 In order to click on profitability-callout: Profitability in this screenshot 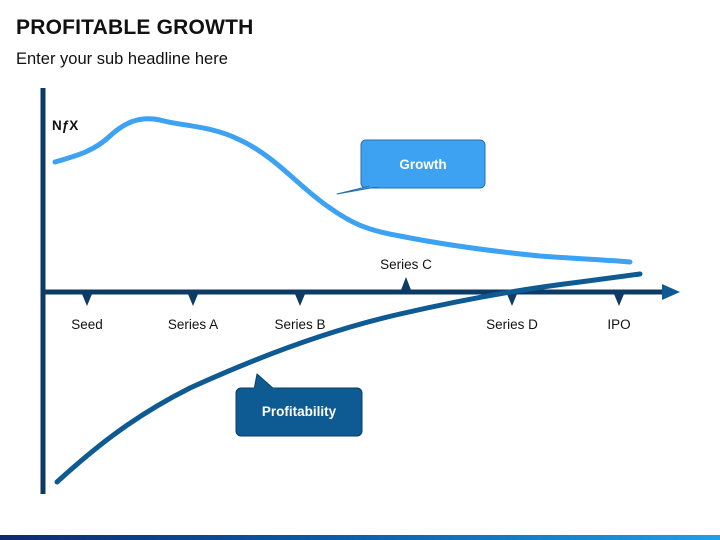, I will do `click(299, 405)`.